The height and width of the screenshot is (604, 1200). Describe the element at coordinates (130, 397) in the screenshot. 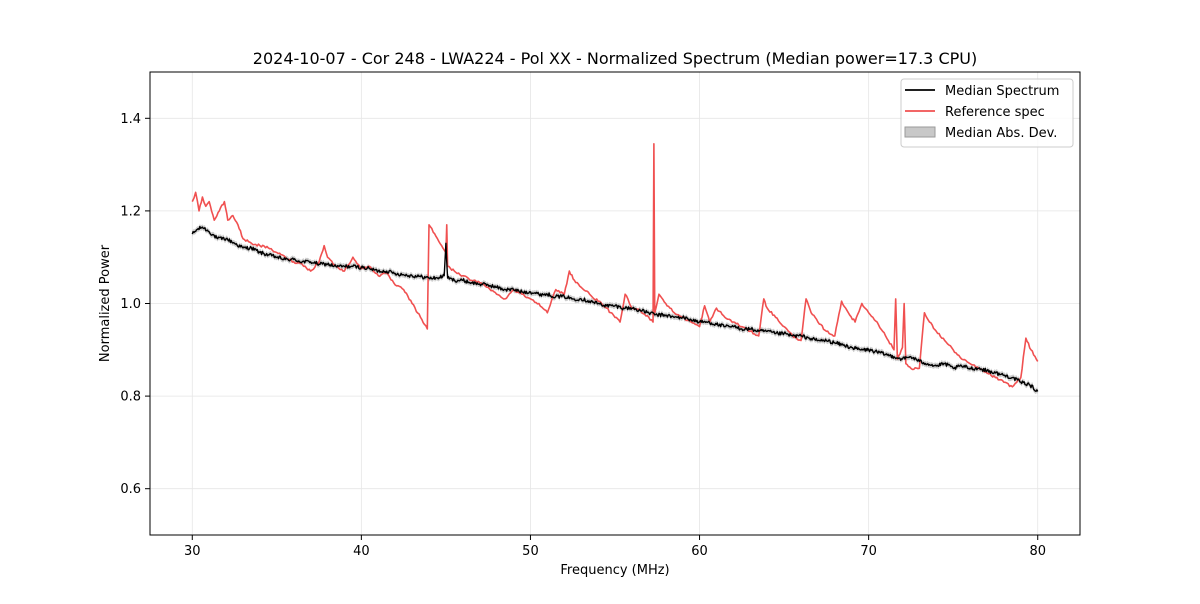

I see `y-tick-label: 0.8` at that location.